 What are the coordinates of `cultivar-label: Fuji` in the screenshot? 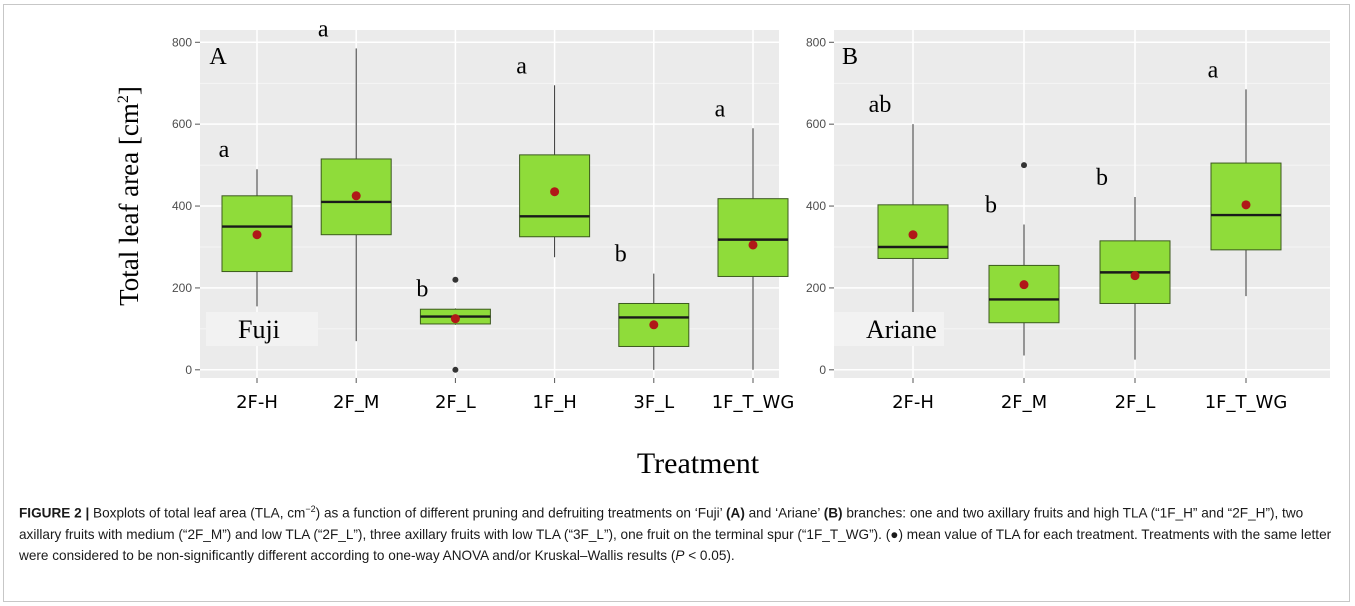 It's located at (259, 329).